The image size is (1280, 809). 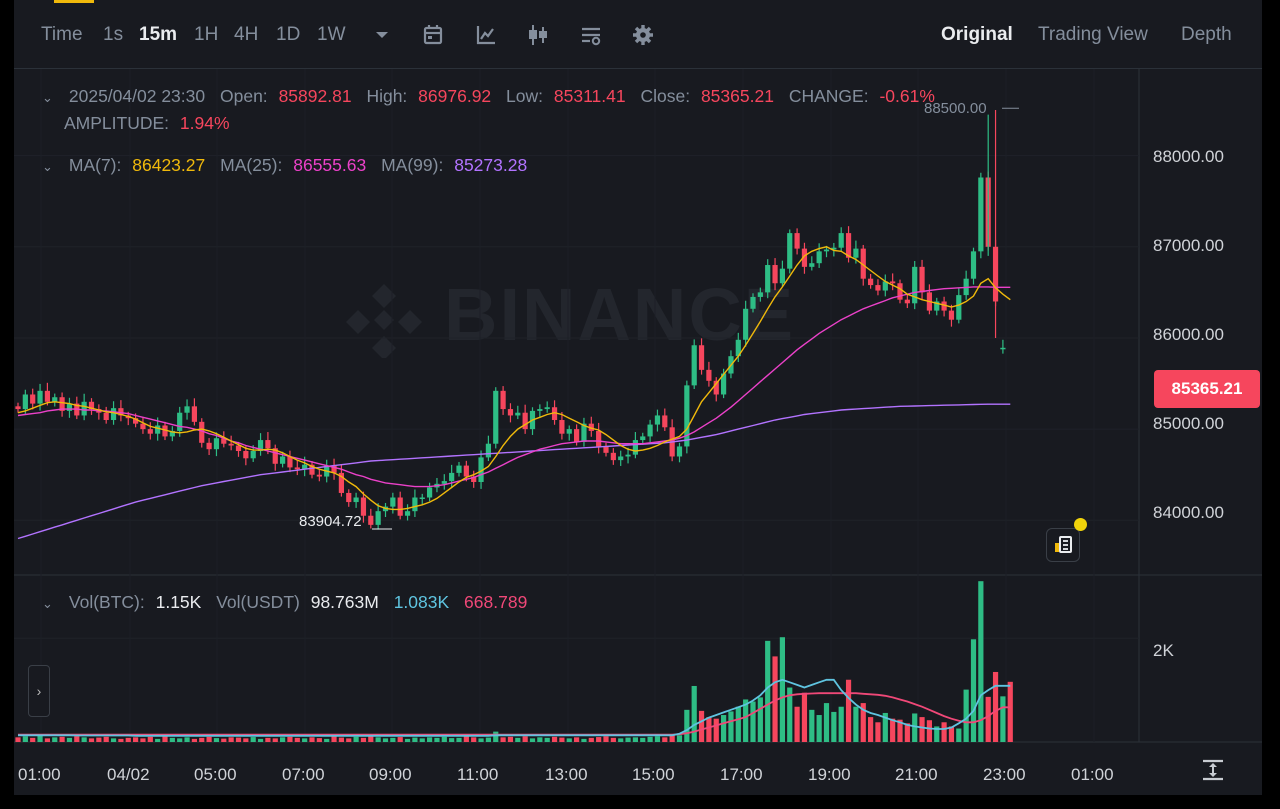 What do you see at coordinates (643, 35) in the screenshot?
I see `gear-icon` at bounding box center [643, 35].